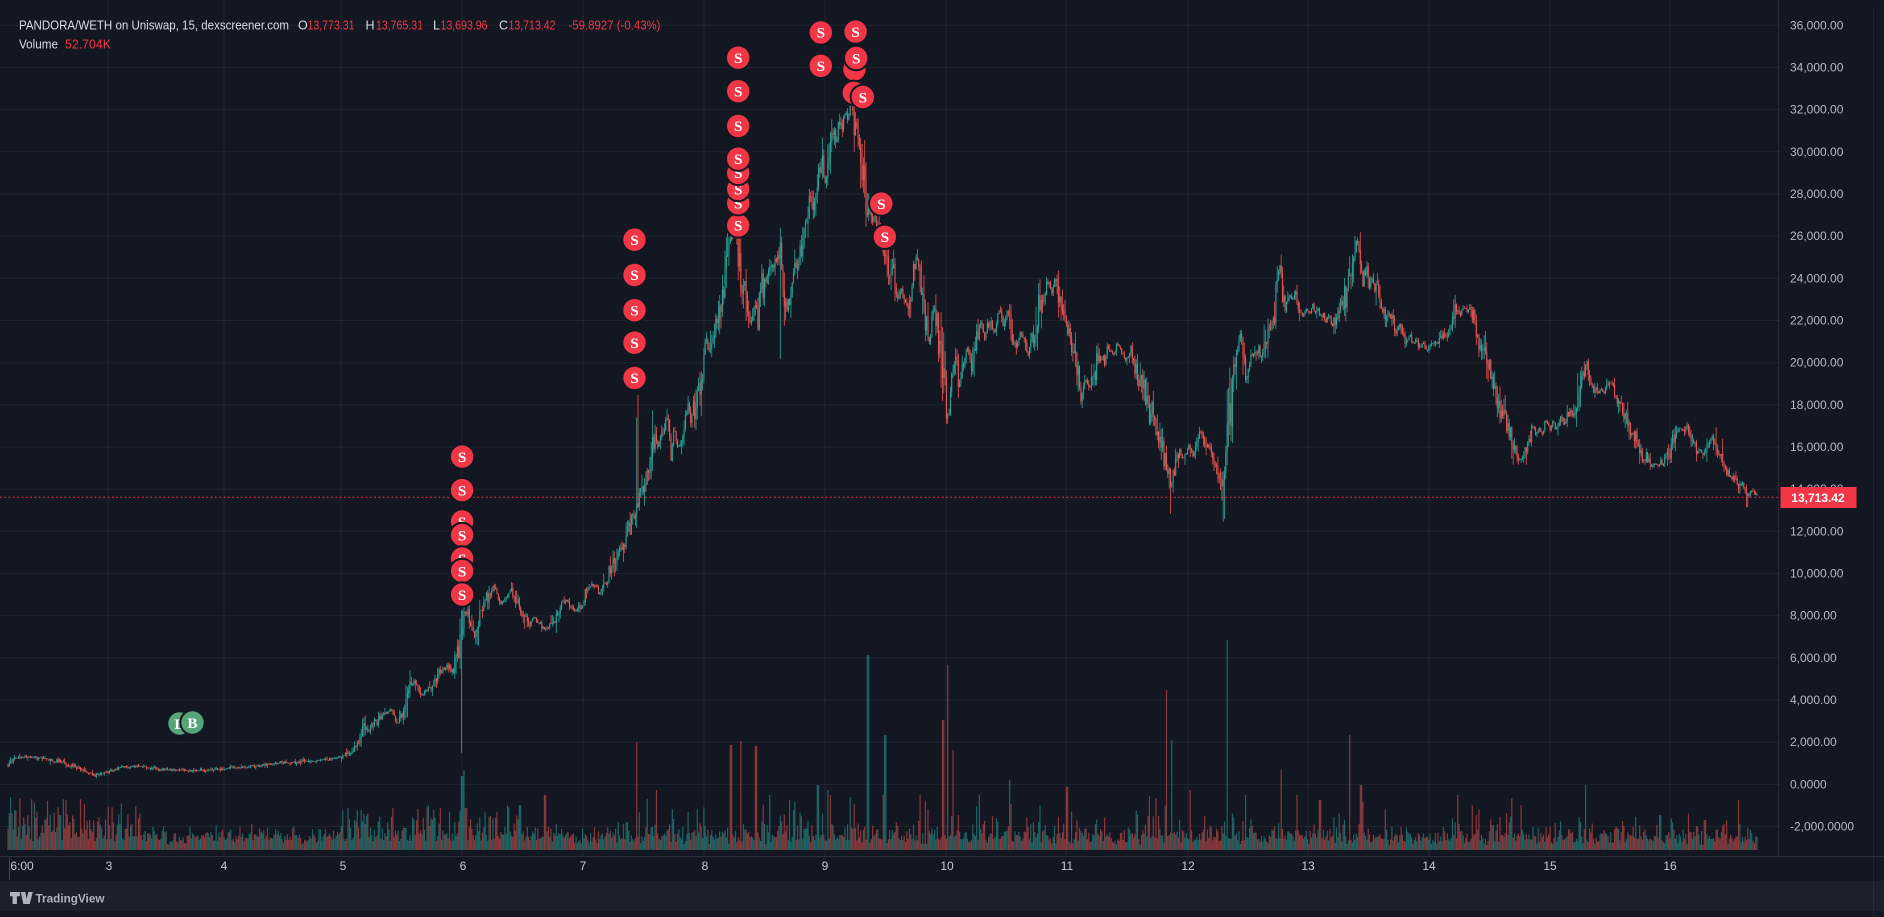  What do you see at coordinates (1813, 658) in the screenshot?
I see `svg-text: 6,000.00` at bounding box center [1813, 658].